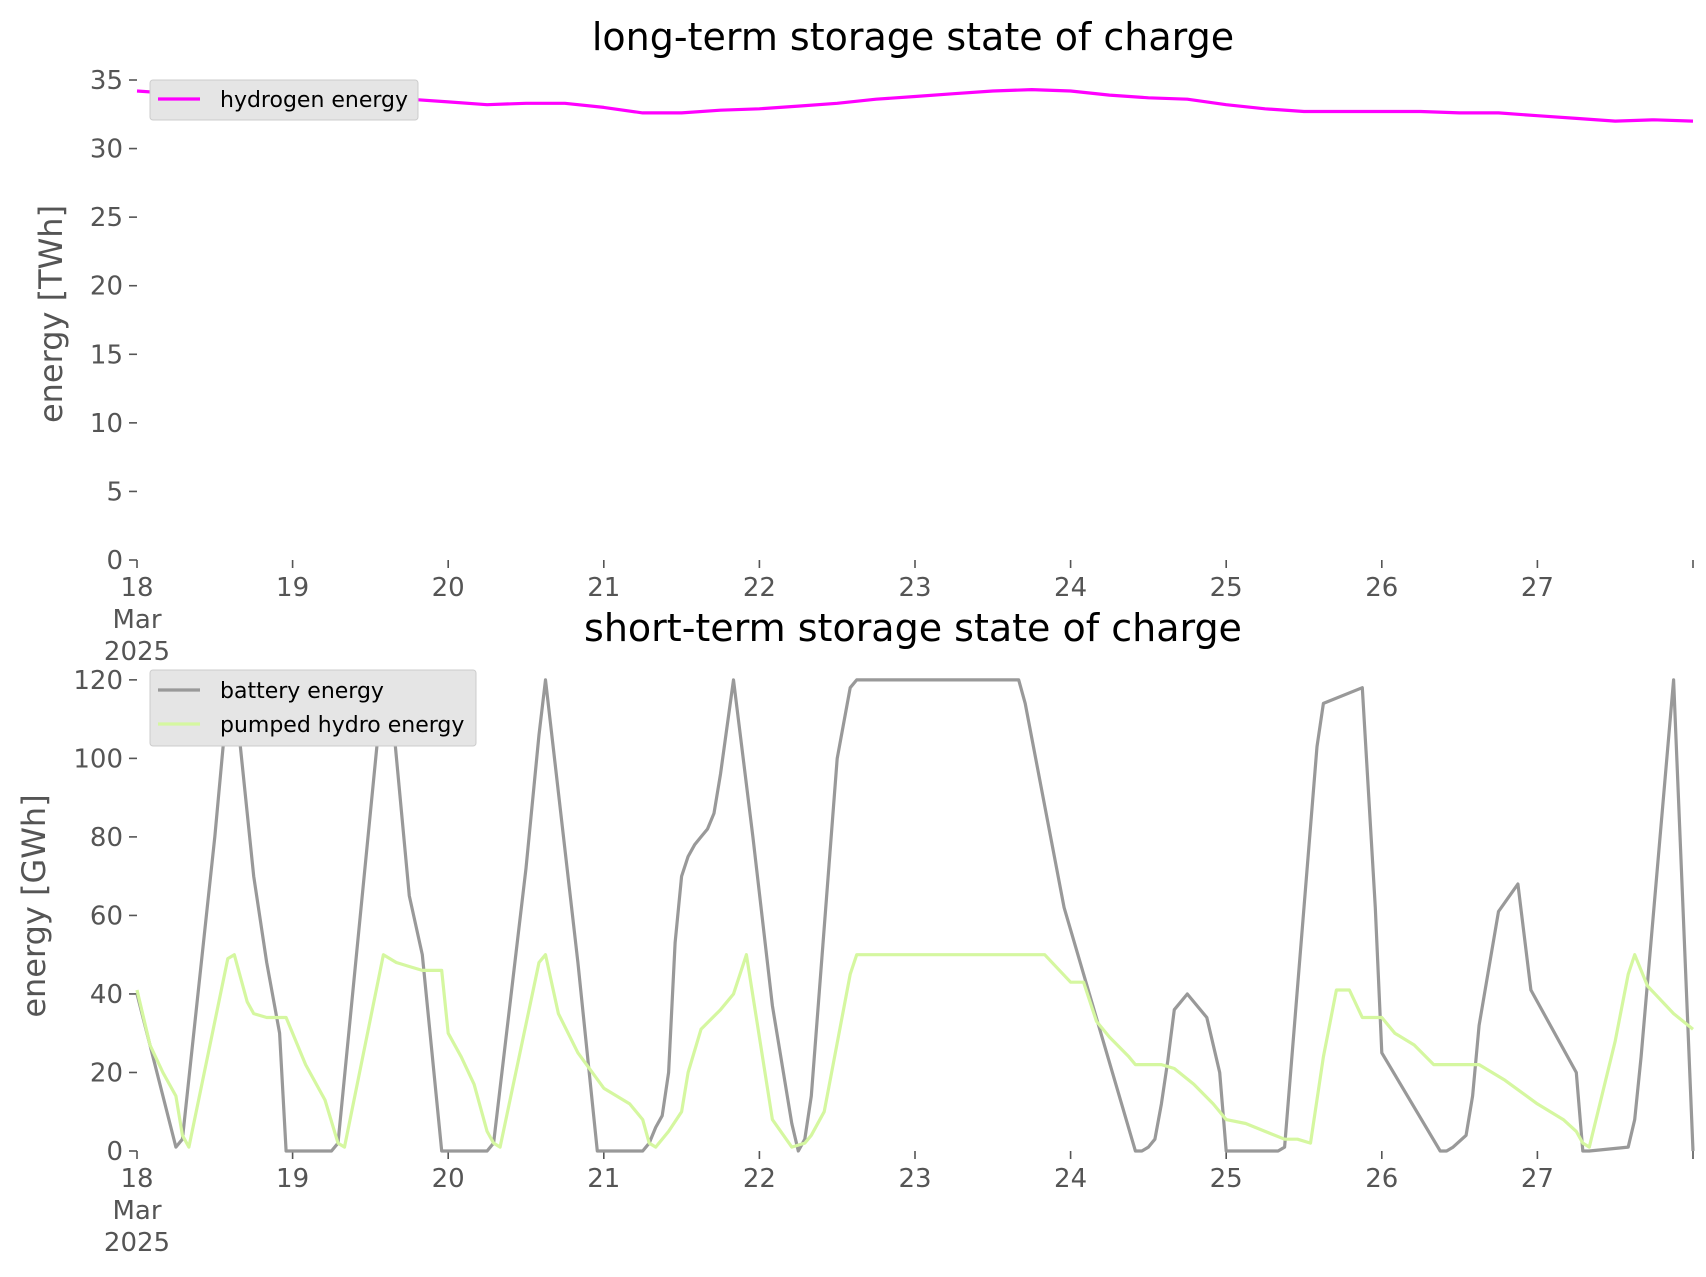 This screenshot has width=1706, height=1277. Describe the element at coordinates (106, 355) in the screenshot. I see `y-tick-label: 15` at that location.